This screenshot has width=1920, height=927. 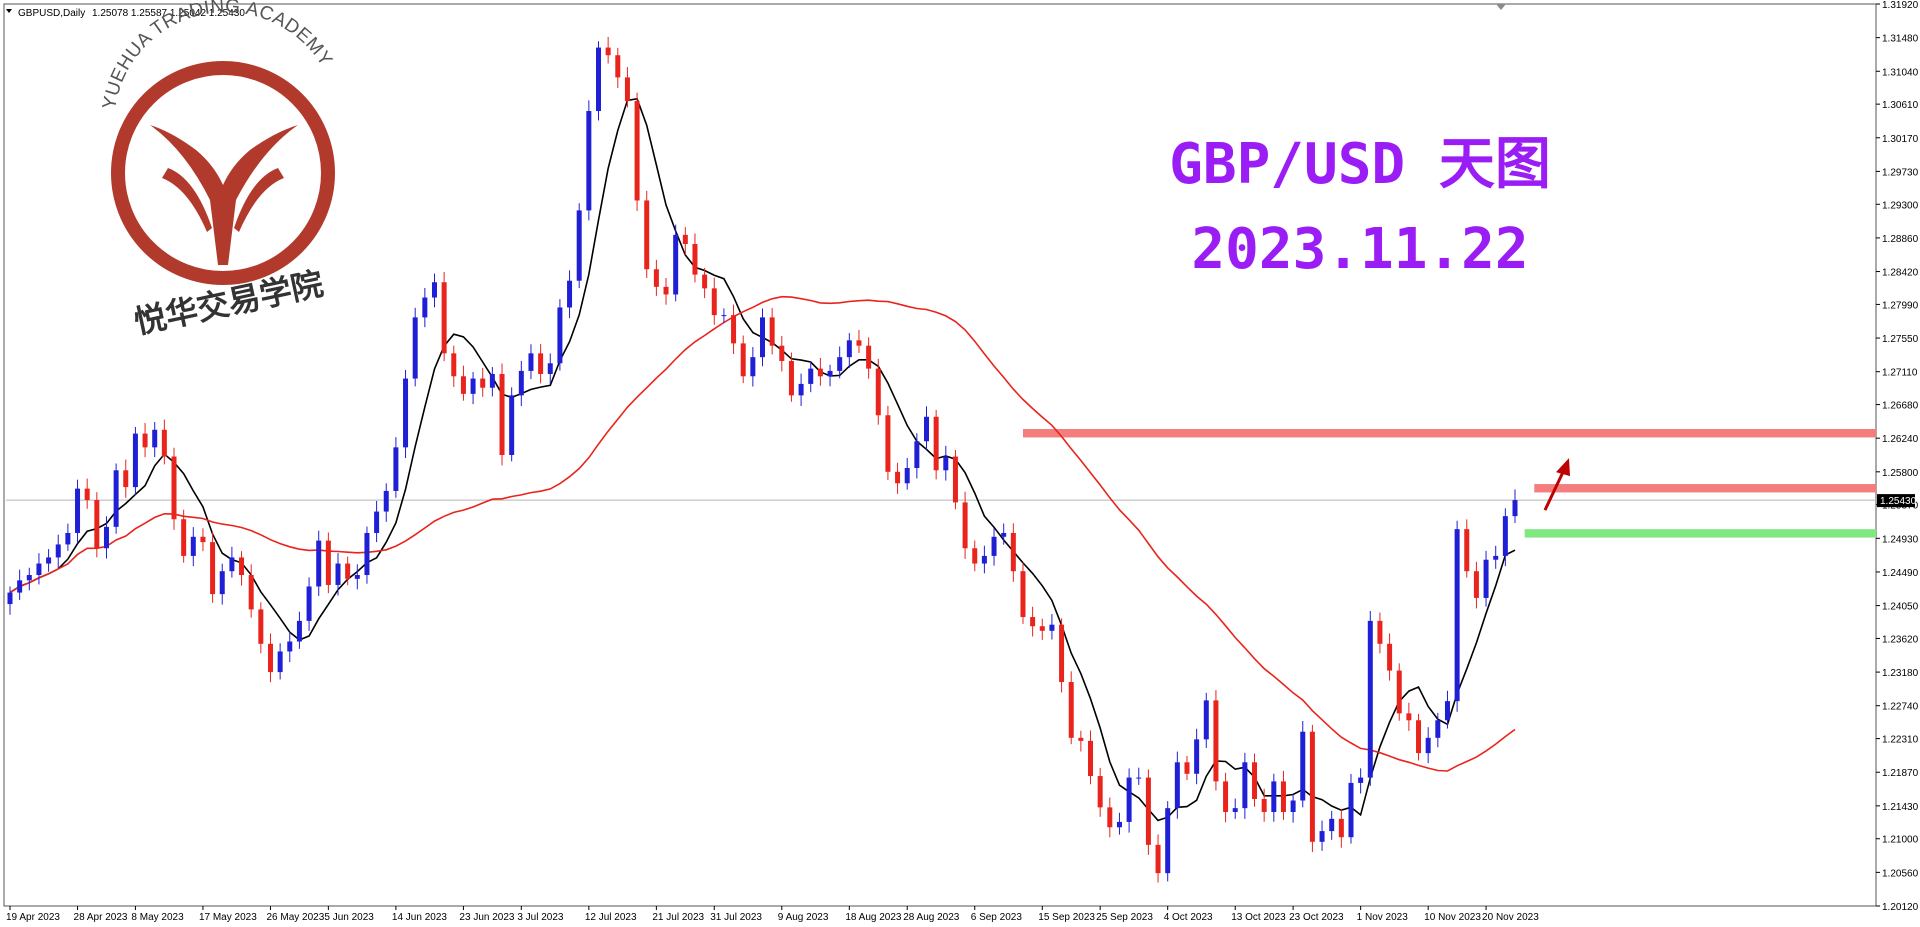 What do you see at coordinates (486, 917) in the screenshot?
I see `x-tick-label: 23 Jun 2023` at bounding box center [486, 917].